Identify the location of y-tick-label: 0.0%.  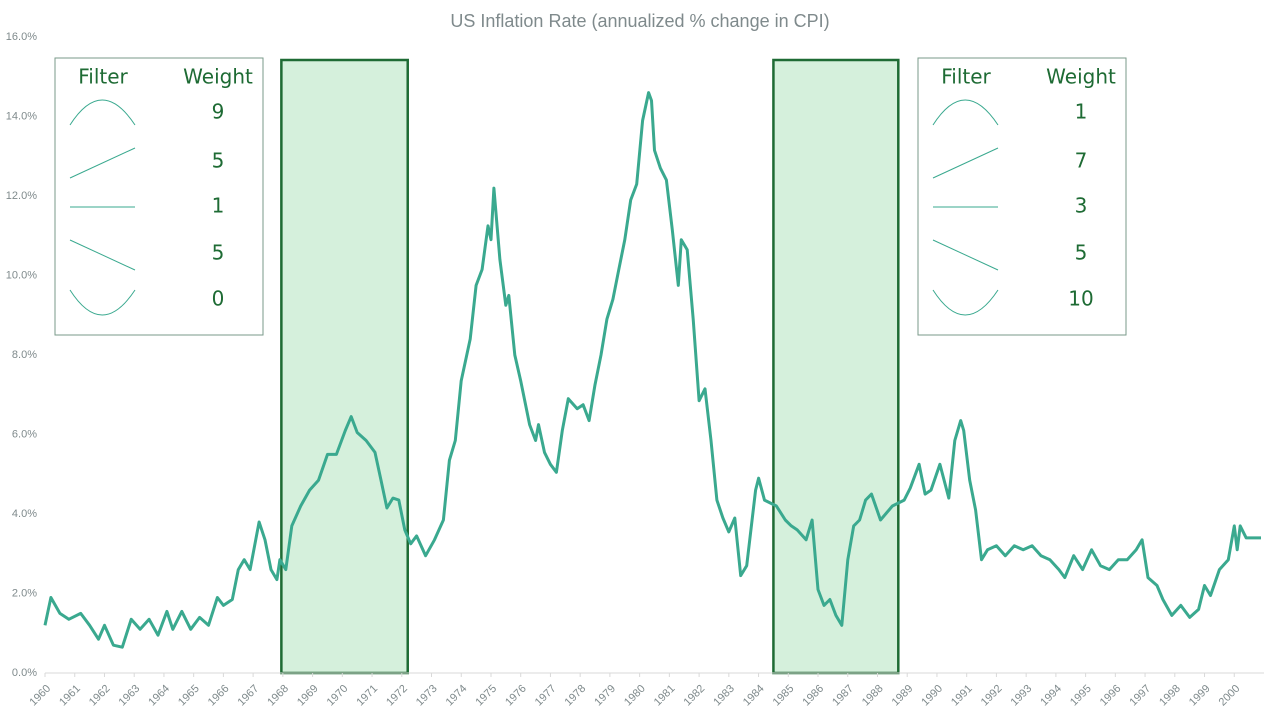
(24, 673).